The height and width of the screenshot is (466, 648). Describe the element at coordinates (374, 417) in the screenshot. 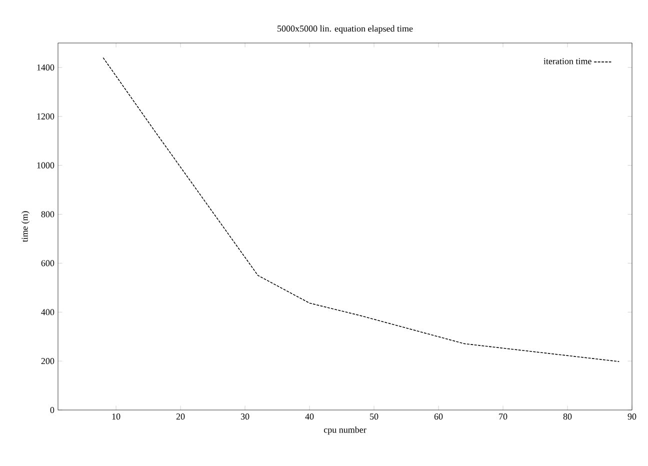

I see `x-tick-label: 50` at that location.